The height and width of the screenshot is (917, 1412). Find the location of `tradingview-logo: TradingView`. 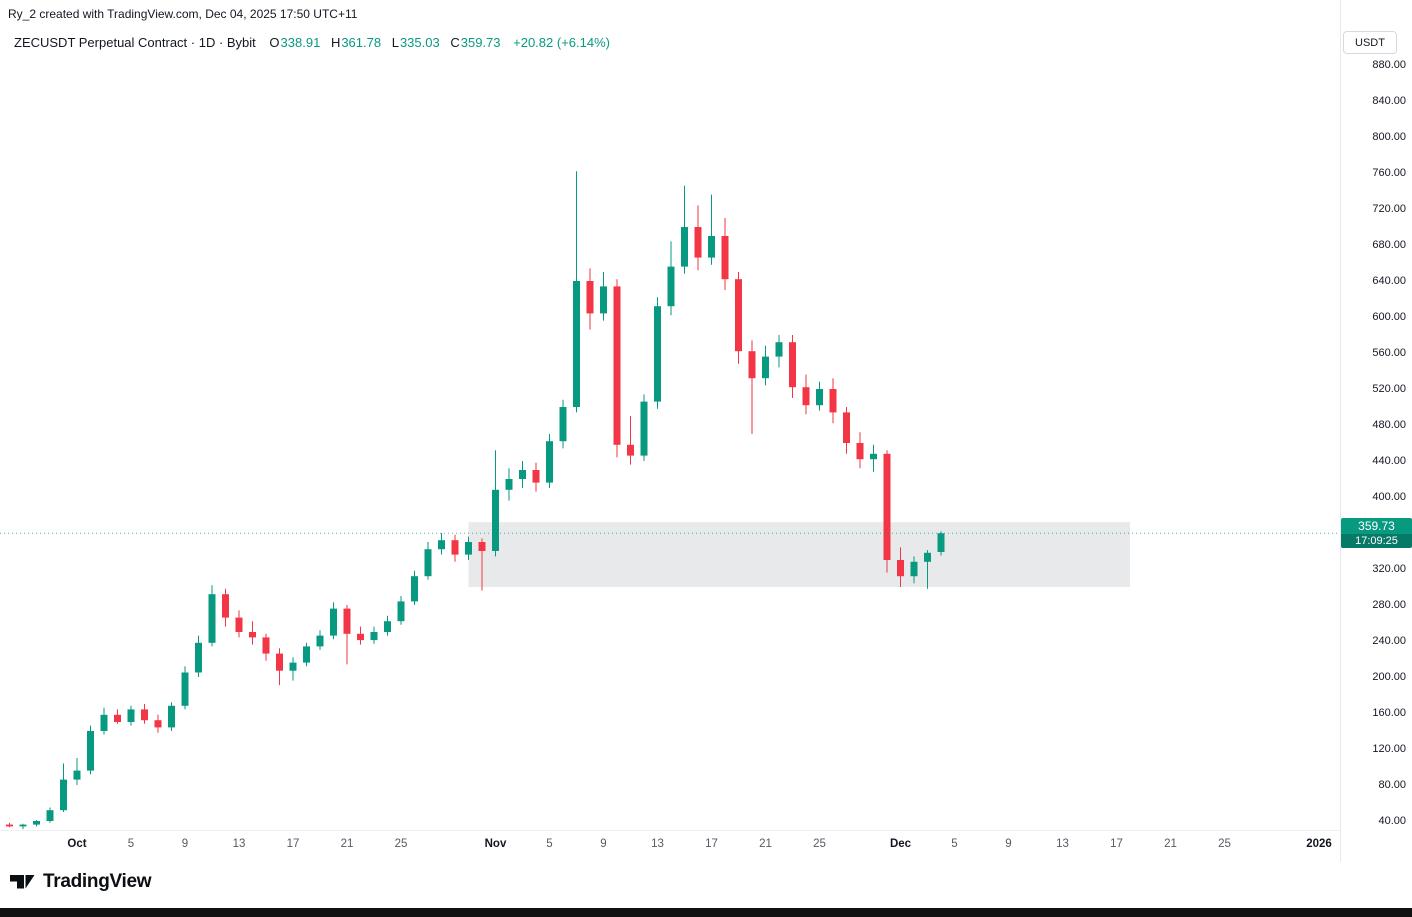

tradingview-logo: TradingView is located at coordinates (81, 882).